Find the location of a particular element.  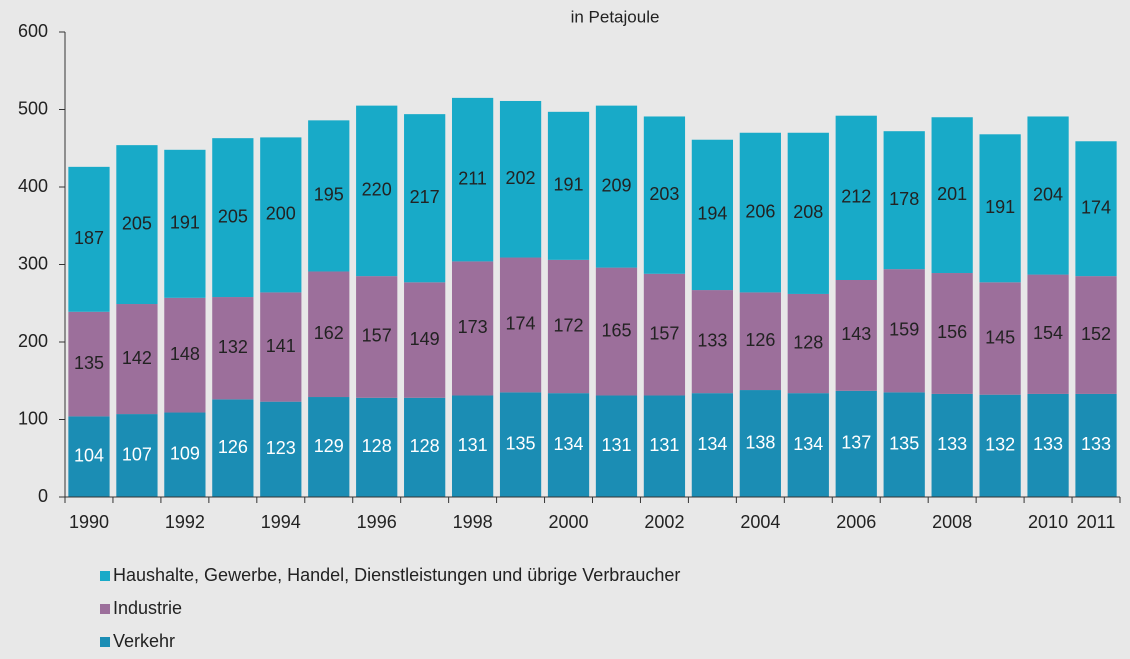

data-label: 205 is located at coordinates (233, 216).